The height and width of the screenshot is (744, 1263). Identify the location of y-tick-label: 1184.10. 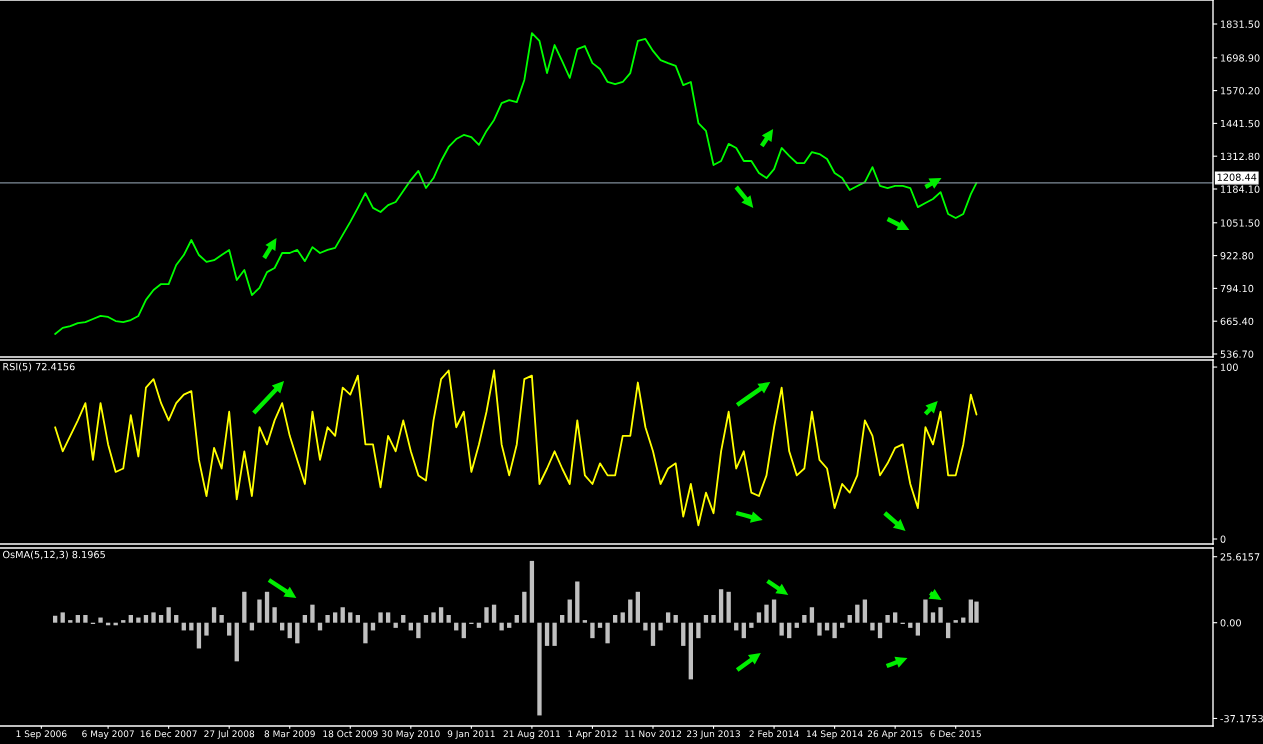
(1240, 189).